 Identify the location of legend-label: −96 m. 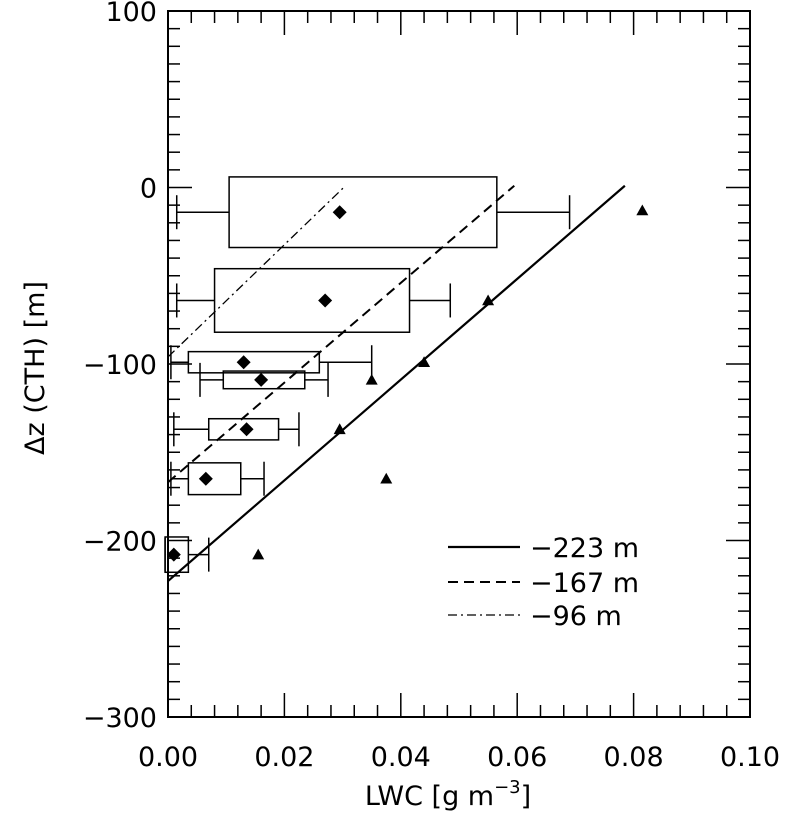
(576, 616).